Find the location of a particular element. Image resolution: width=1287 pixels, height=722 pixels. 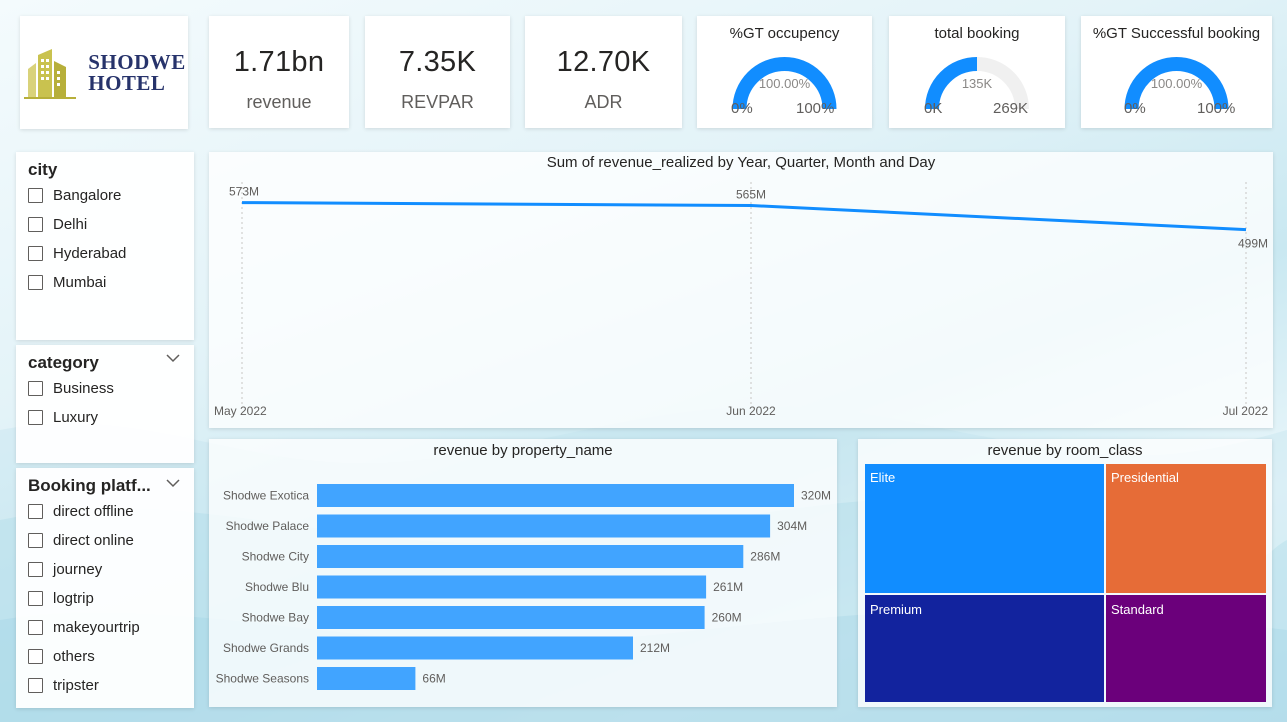

treemap-tile-standard: Standard is located at coordinates (1186, 648).